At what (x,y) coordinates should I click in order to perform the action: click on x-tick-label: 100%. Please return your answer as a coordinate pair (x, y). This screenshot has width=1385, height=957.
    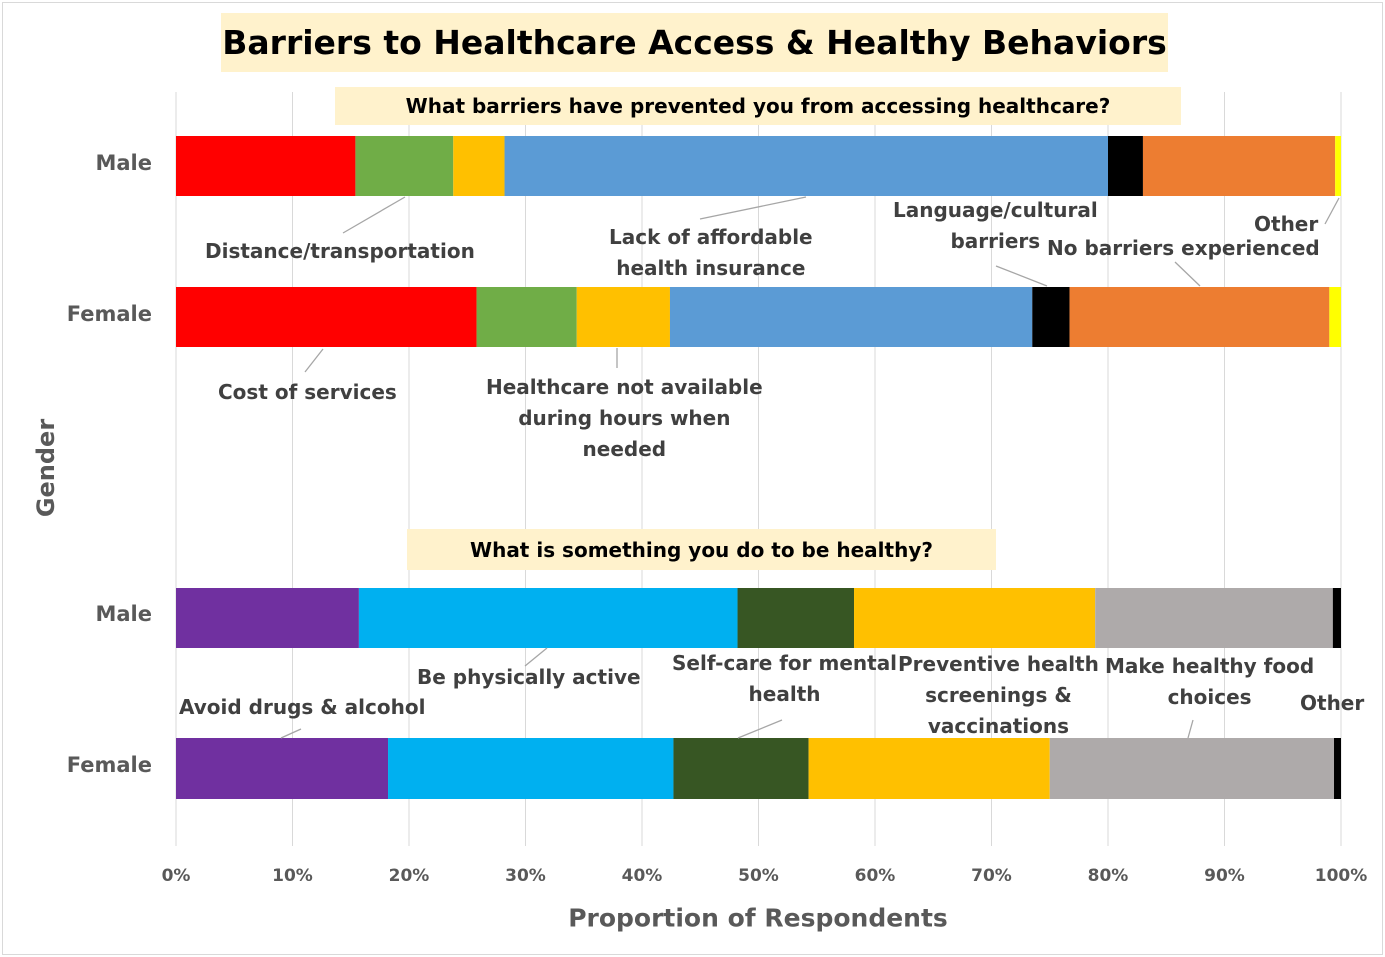
    Looking at the image, I should click on (1341, 876).